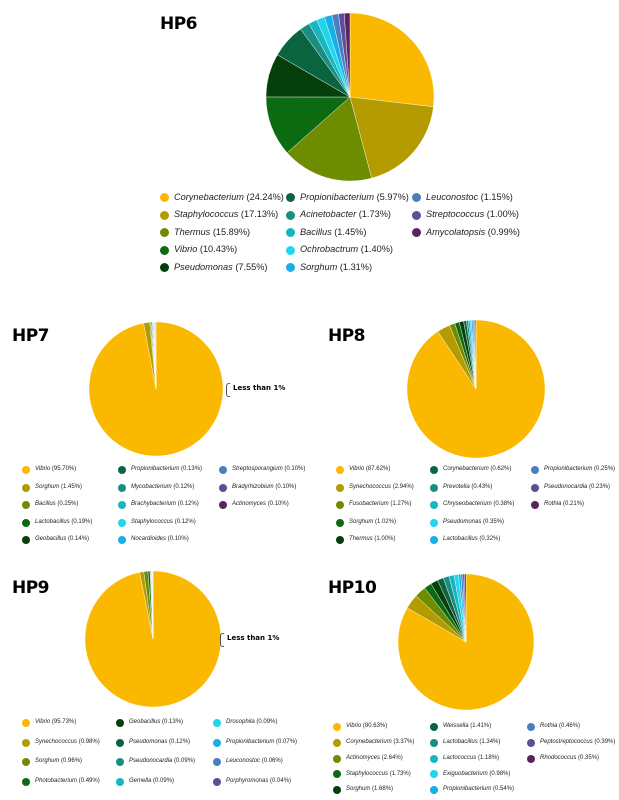  Describe the element at coordinates (295, 469) in the screenshot. I see `legend-value: (0.10%)` at that location.